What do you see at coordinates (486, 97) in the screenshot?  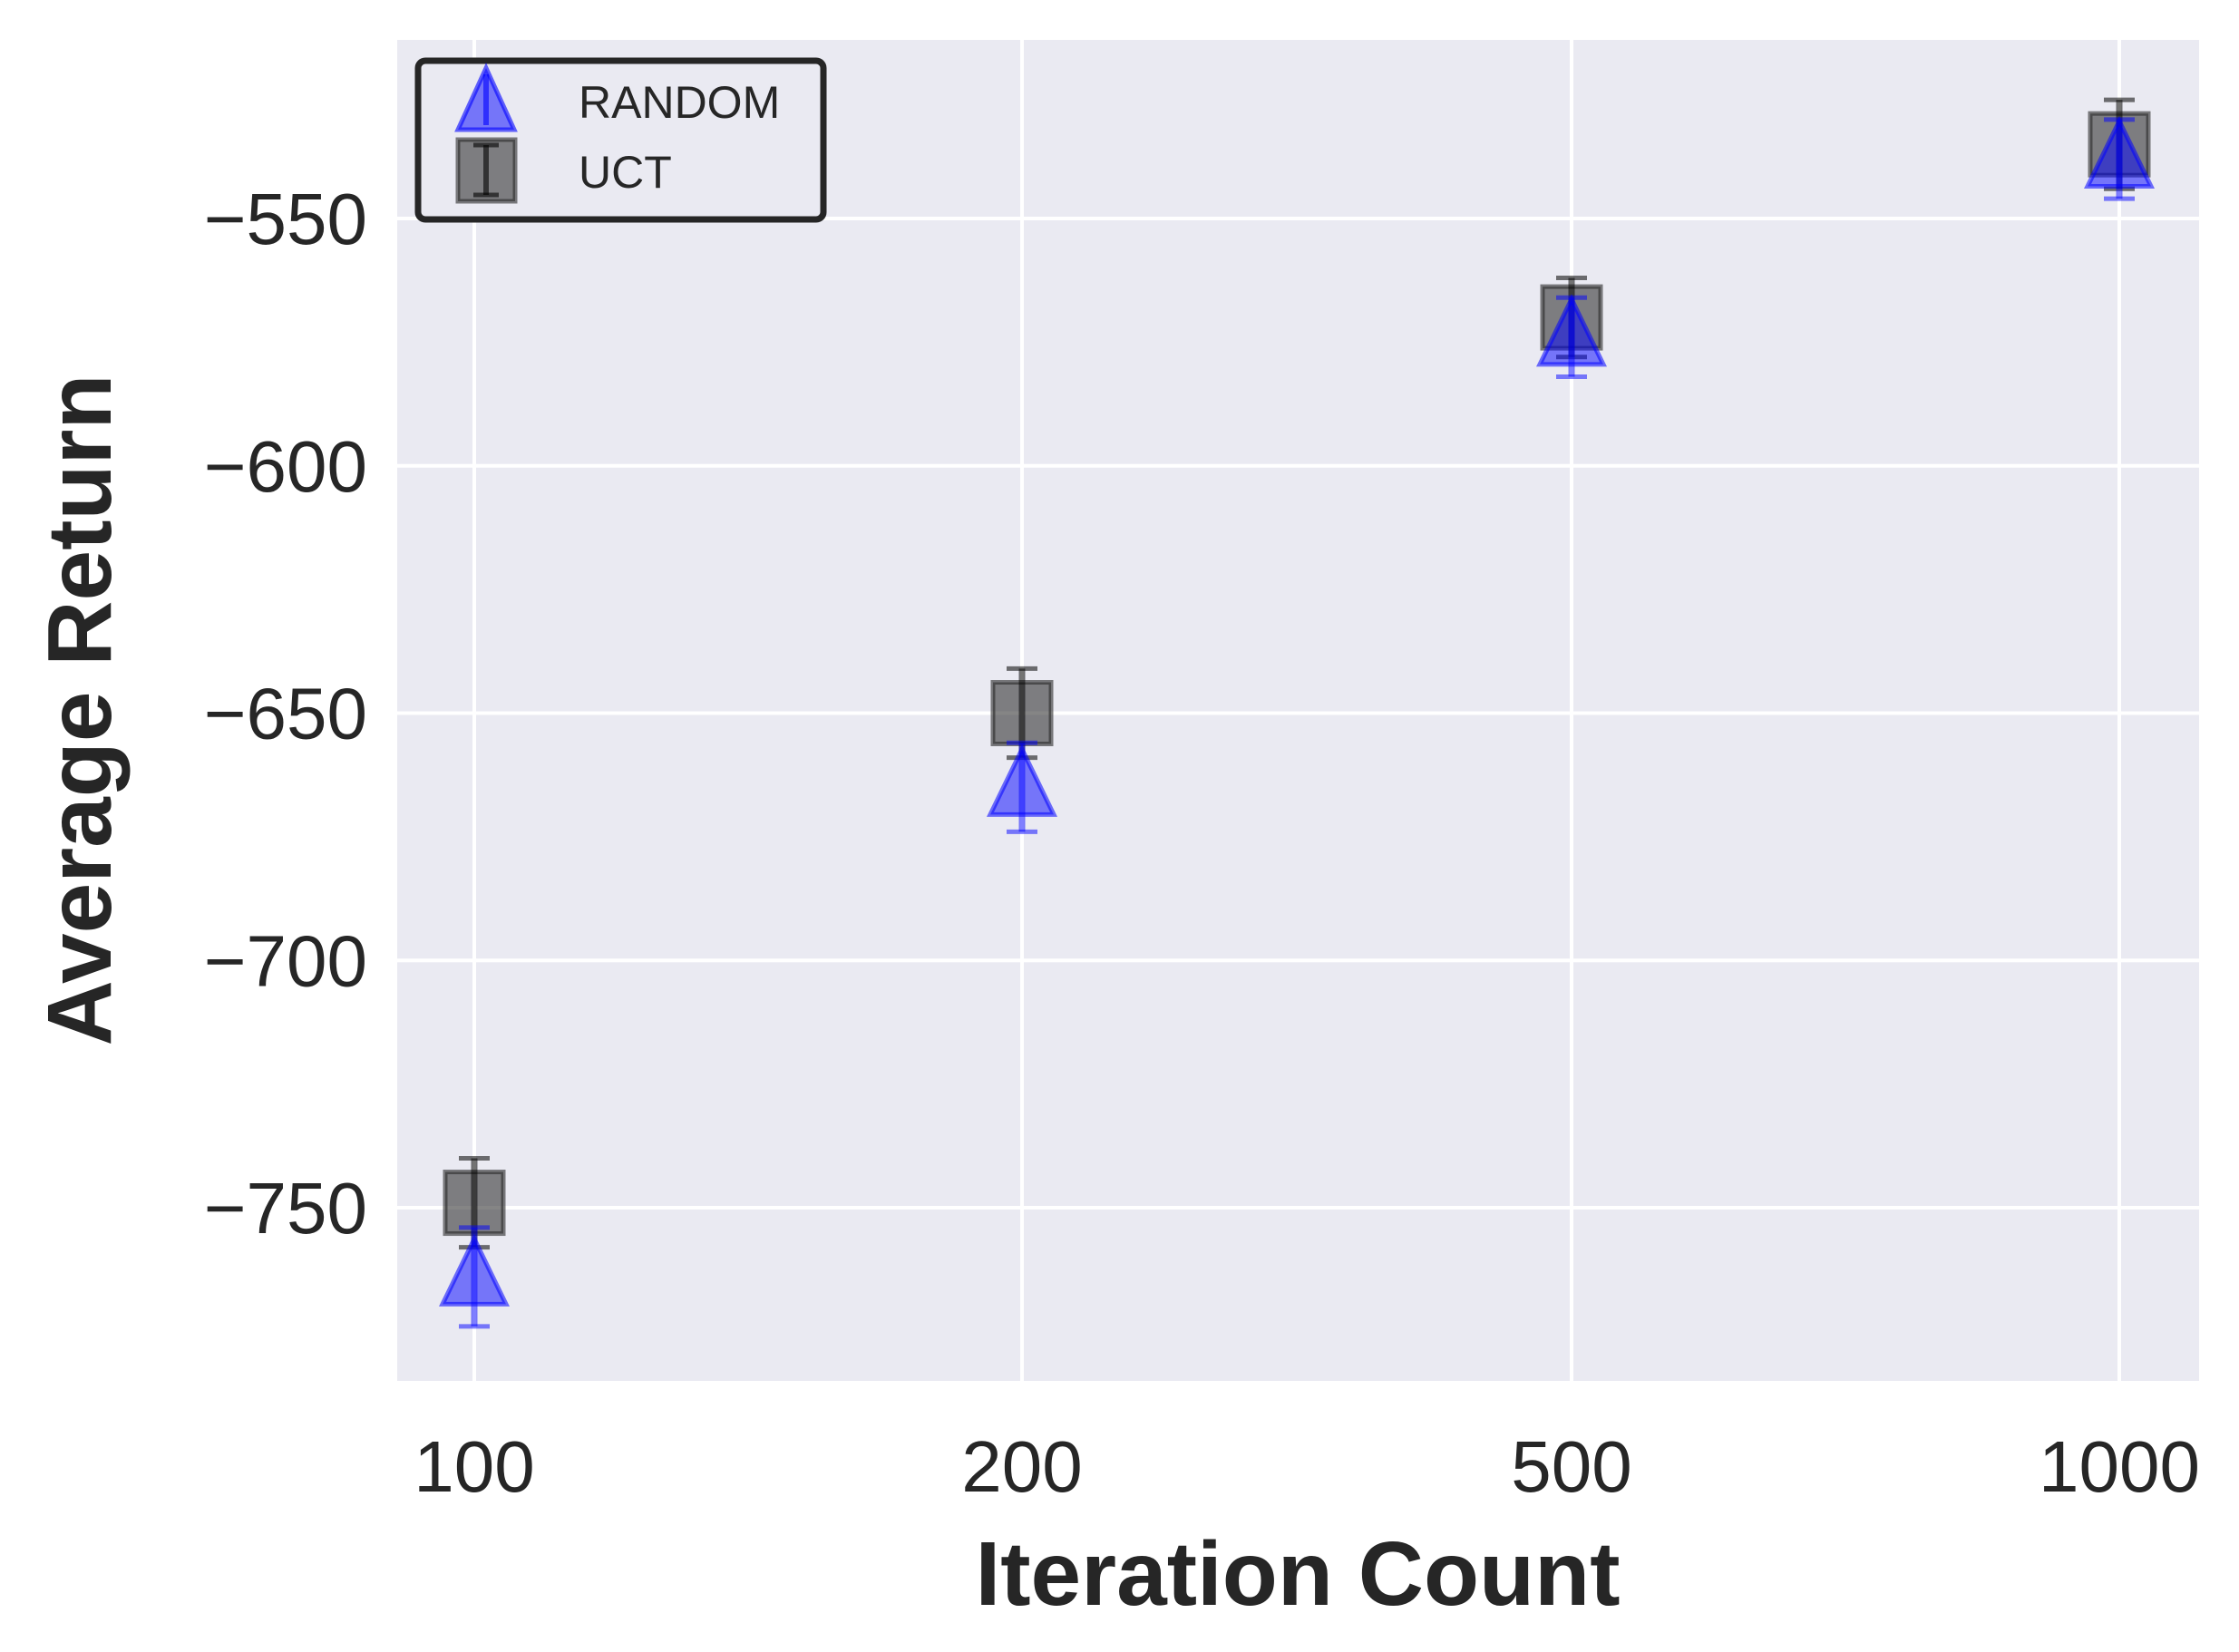 I see `legend-random-triangle-icon` at bounding box center [486, 97].